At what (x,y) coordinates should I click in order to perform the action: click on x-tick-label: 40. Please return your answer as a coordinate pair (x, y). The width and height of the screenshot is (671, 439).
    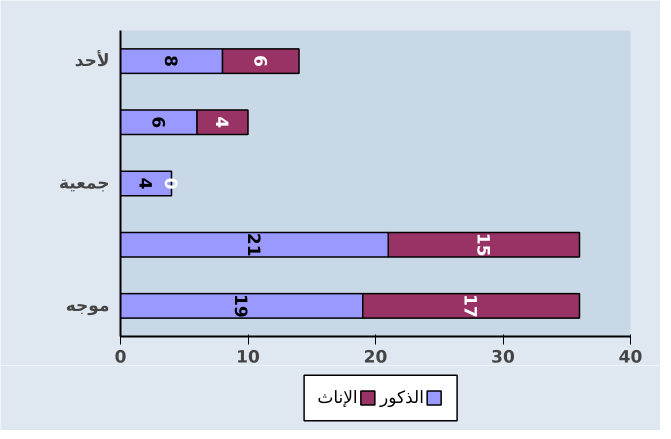
    Looking at the image, I should click on (630, 358).